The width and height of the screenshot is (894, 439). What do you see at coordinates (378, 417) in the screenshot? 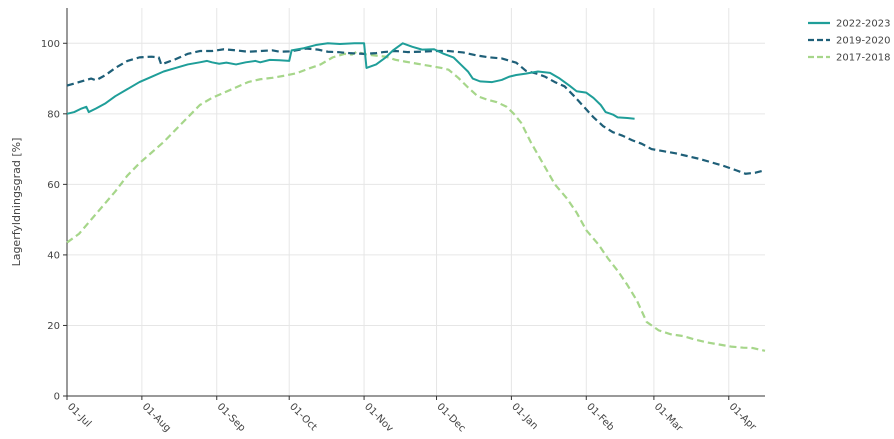
I see `x-tick-label: 01-Nov` at bounding box center [378, 417].